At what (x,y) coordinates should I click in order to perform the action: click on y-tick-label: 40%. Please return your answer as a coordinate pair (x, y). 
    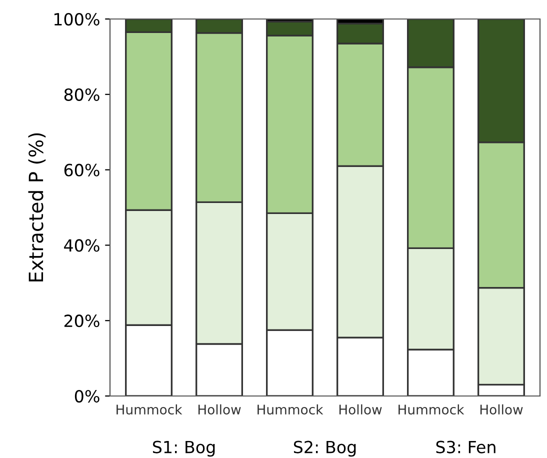
    Looking at the image, I should click on (82, 245).